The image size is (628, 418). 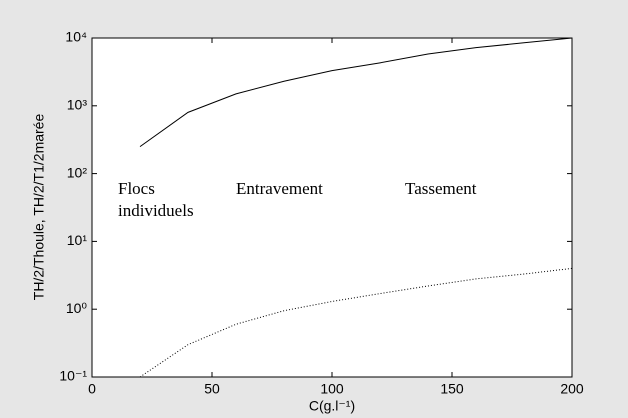 What do you see at coordinates (77, 308) in the screenshot?
I see `y-tick-label: 10⁰` at bounding box center [77, 308].